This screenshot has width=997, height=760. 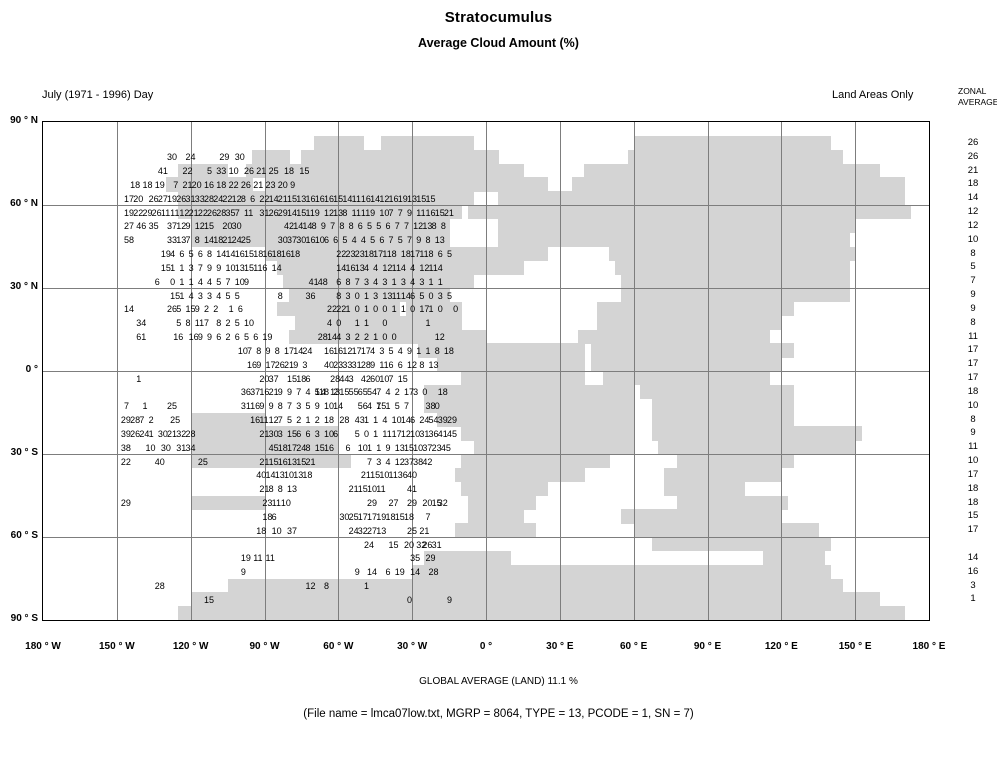 I want to click on grid-cell-value: 31, so click(x=424, y=433).